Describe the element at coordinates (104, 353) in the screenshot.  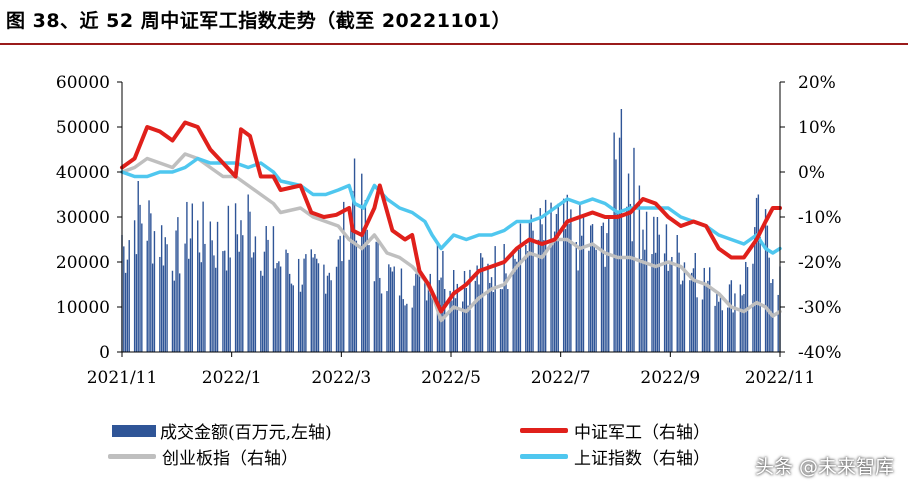
I see `y-left-tick-label: 0` at that location.